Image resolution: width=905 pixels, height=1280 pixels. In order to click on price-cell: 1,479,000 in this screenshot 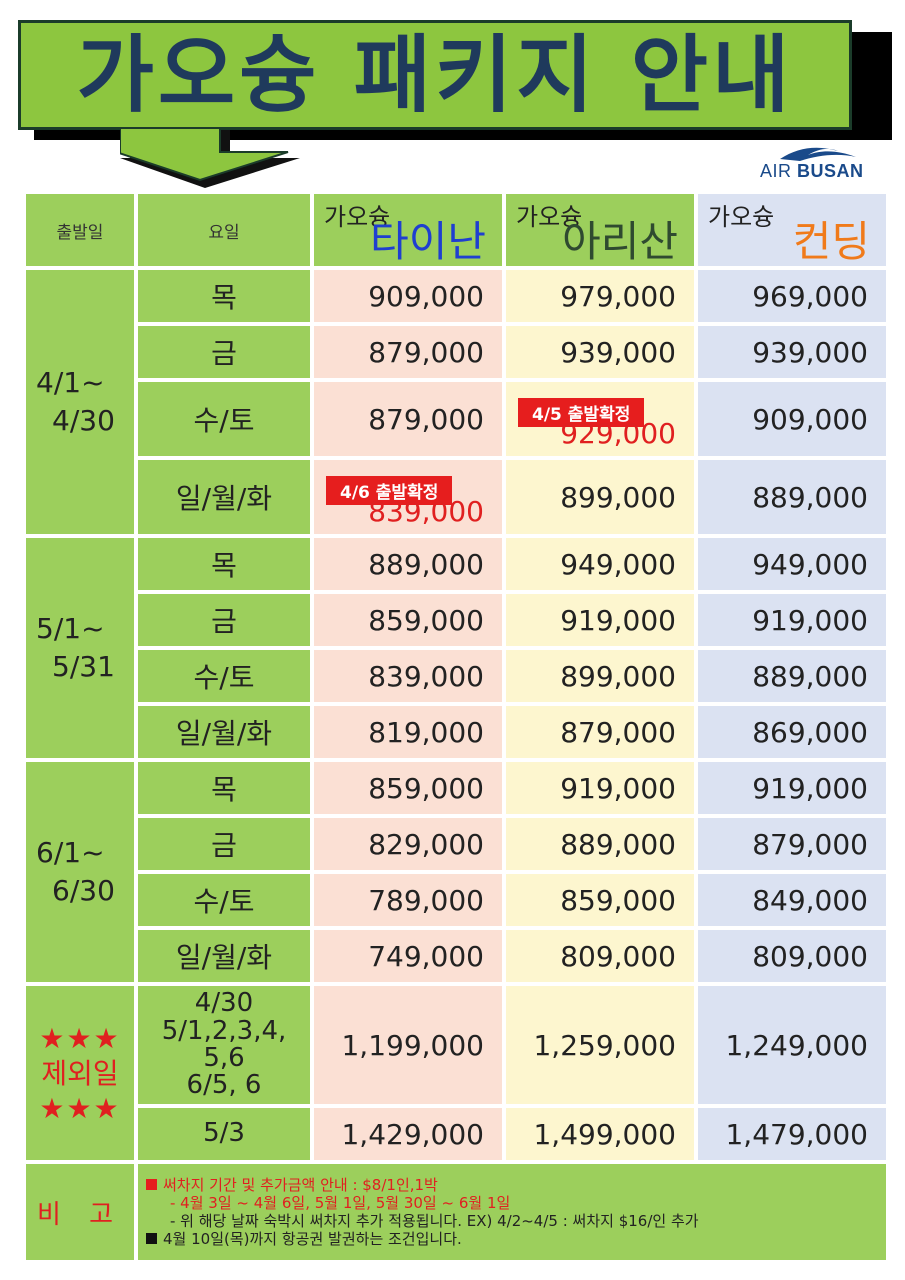, I will do `click(792, 1134)`.